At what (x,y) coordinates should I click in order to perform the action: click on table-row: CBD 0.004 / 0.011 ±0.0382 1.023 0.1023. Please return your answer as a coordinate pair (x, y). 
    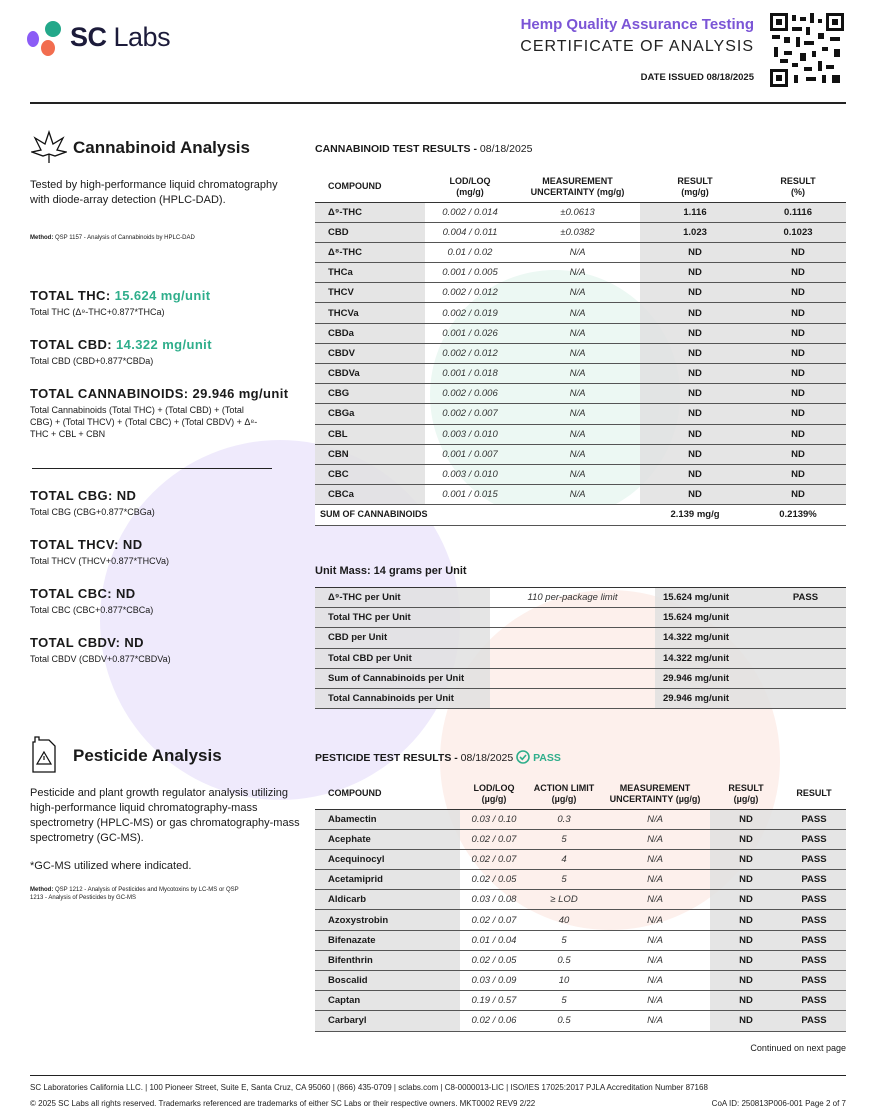
    Looking at the image, I should click on (580, 232).